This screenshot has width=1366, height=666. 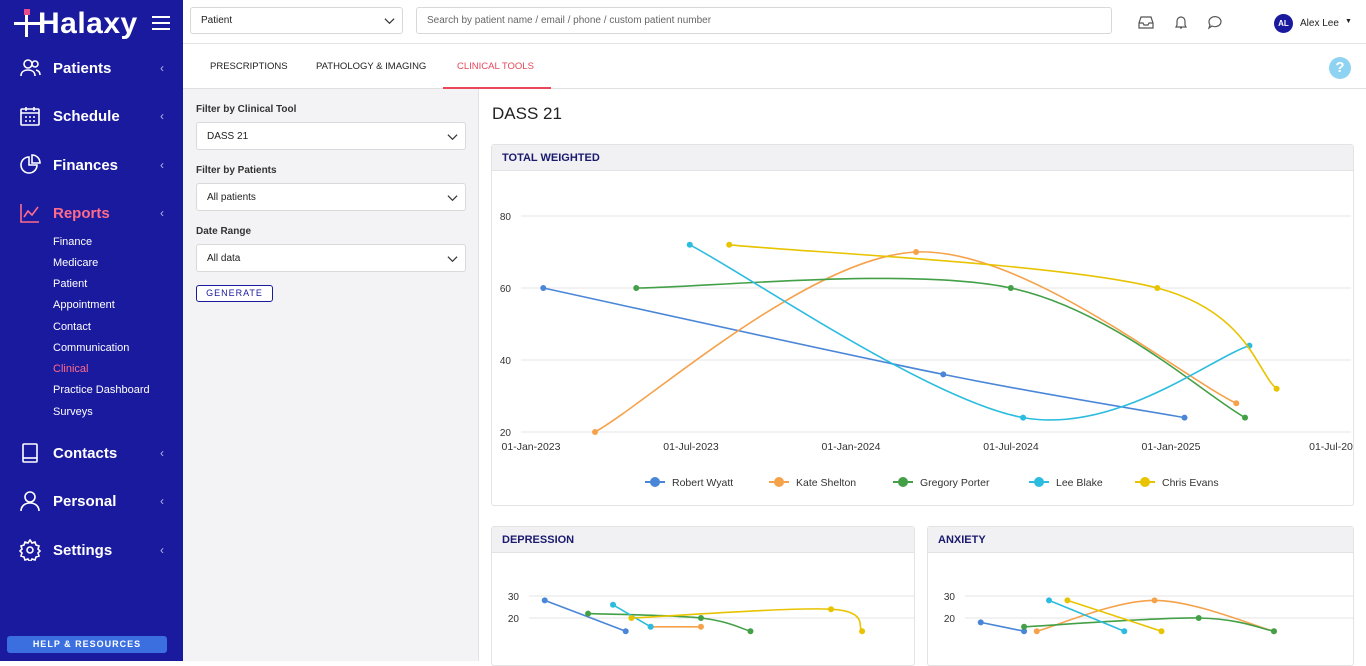 What do you see at coordinates (702, 483) in the screenshot?
I see `legend-label: Robert Wyatt` at bounding box center [702, 483].